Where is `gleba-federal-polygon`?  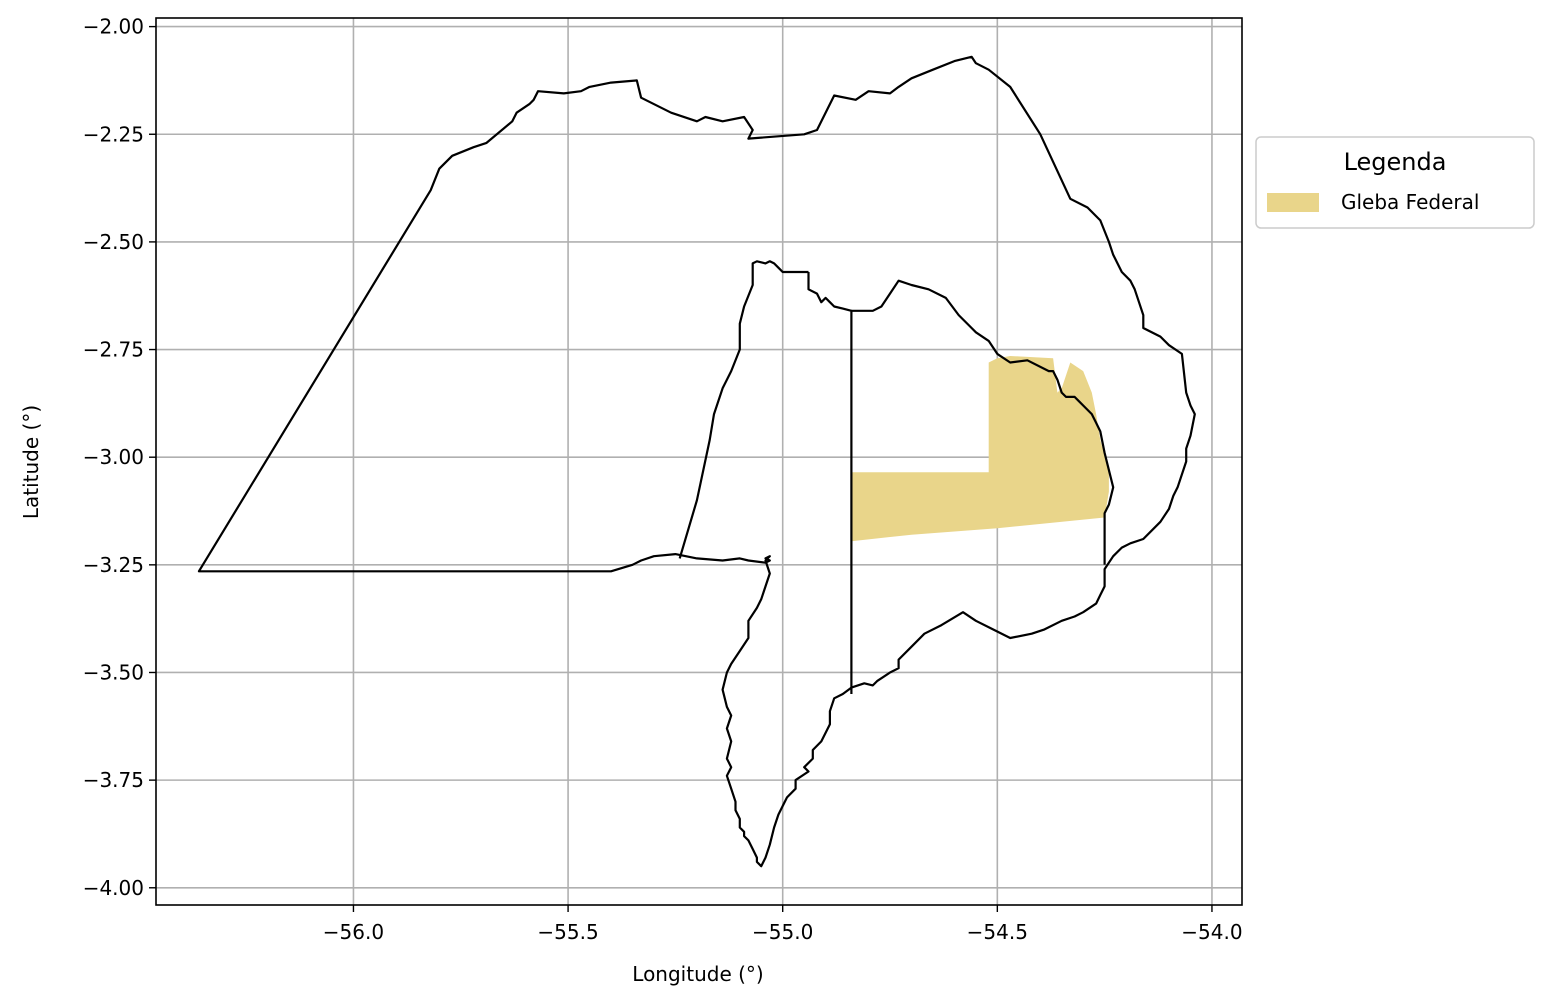 gleba-federal-polygon is located at coordinates (980, 449).